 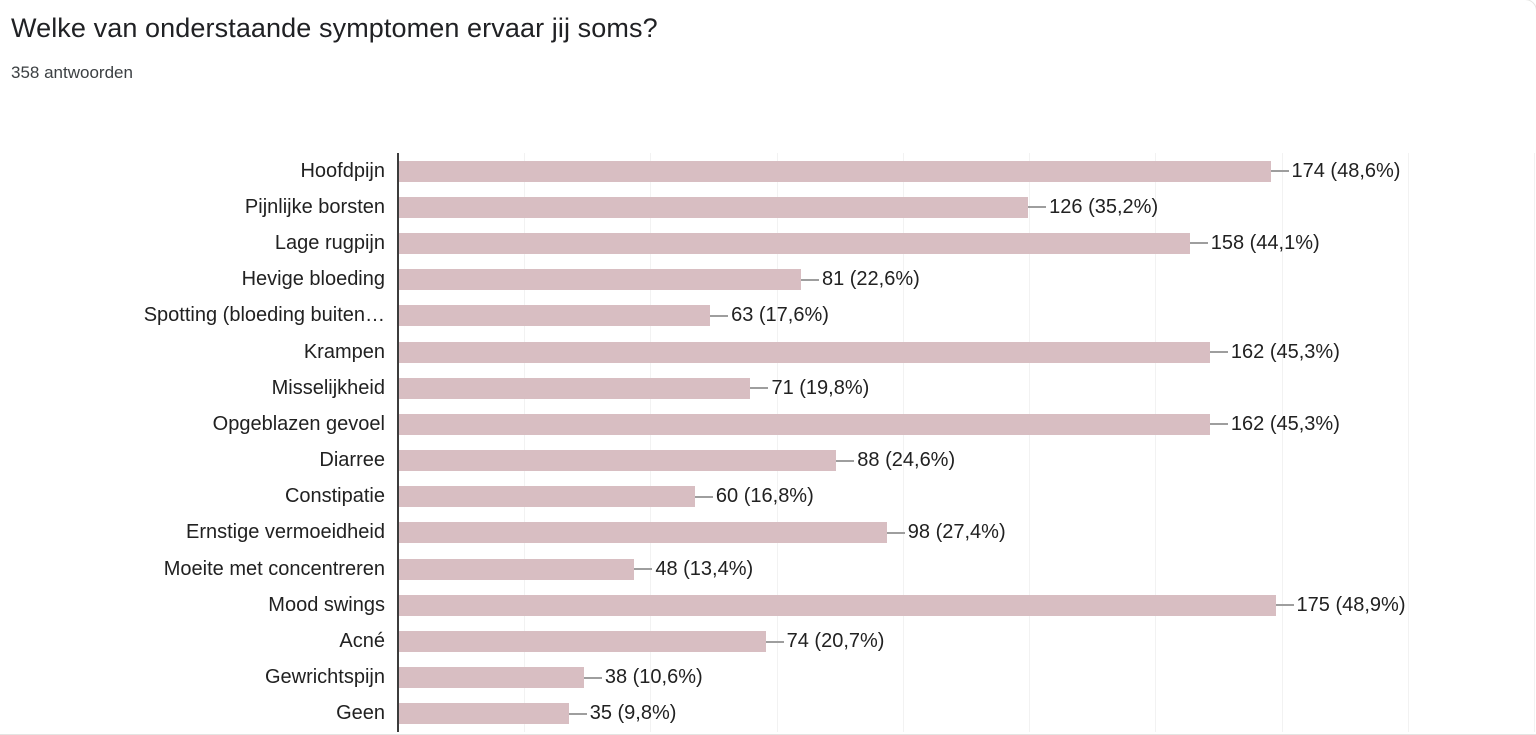 What do you see at coordinates (352, 460) in the screenshot?
I see `category-label: Diarree` at bounding box center [352, 460].